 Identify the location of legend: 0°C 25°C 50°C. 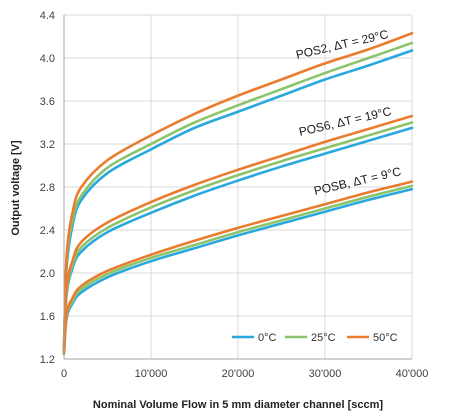
(315, 338).